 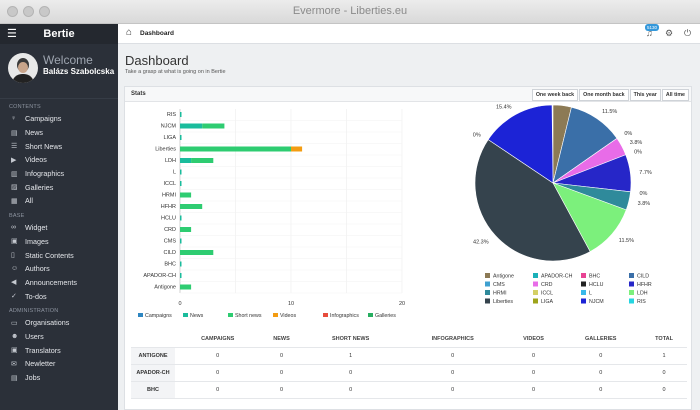 I want to click on sidebar-item-organisations: ▭ Organisations, so click(x=59, y=323).